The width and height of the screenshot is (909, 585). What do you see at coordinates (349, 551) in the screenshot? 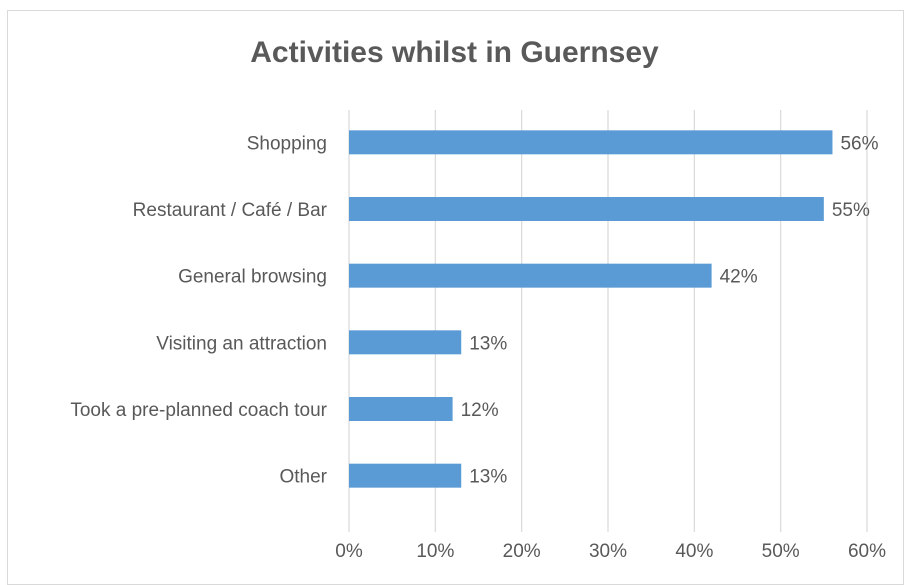
I see `x-tick-label: 0%` at bounding box center [349, 551].